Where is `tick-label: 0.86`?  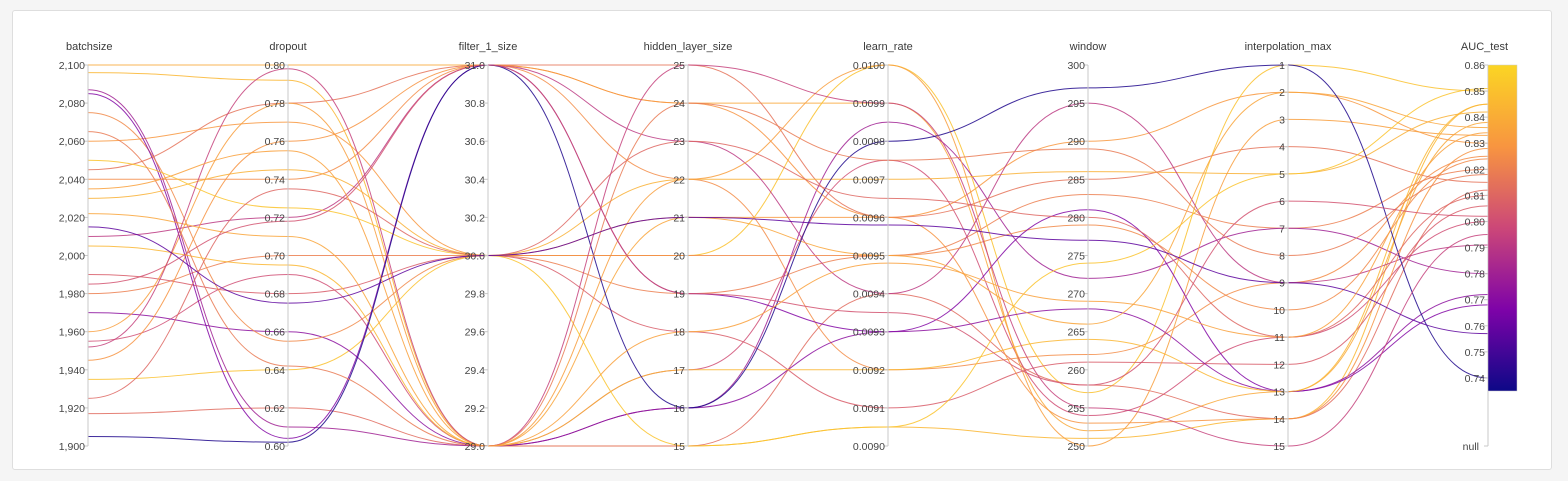
tick-label: 0.86 is located at coordinates (1475, 66).